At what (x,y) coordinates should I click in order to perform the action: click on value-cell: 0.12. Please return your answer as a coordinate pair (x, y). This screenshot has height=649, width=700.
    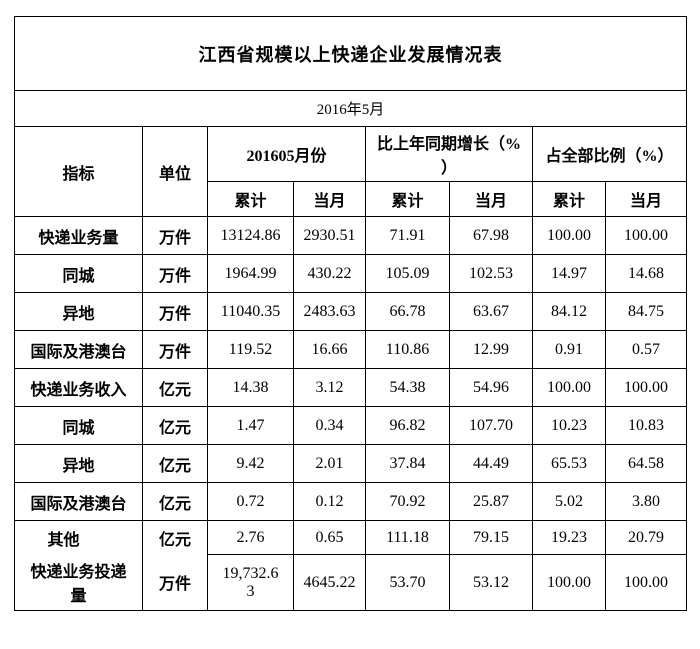
    Looking at the image, I should click on (329, 501).